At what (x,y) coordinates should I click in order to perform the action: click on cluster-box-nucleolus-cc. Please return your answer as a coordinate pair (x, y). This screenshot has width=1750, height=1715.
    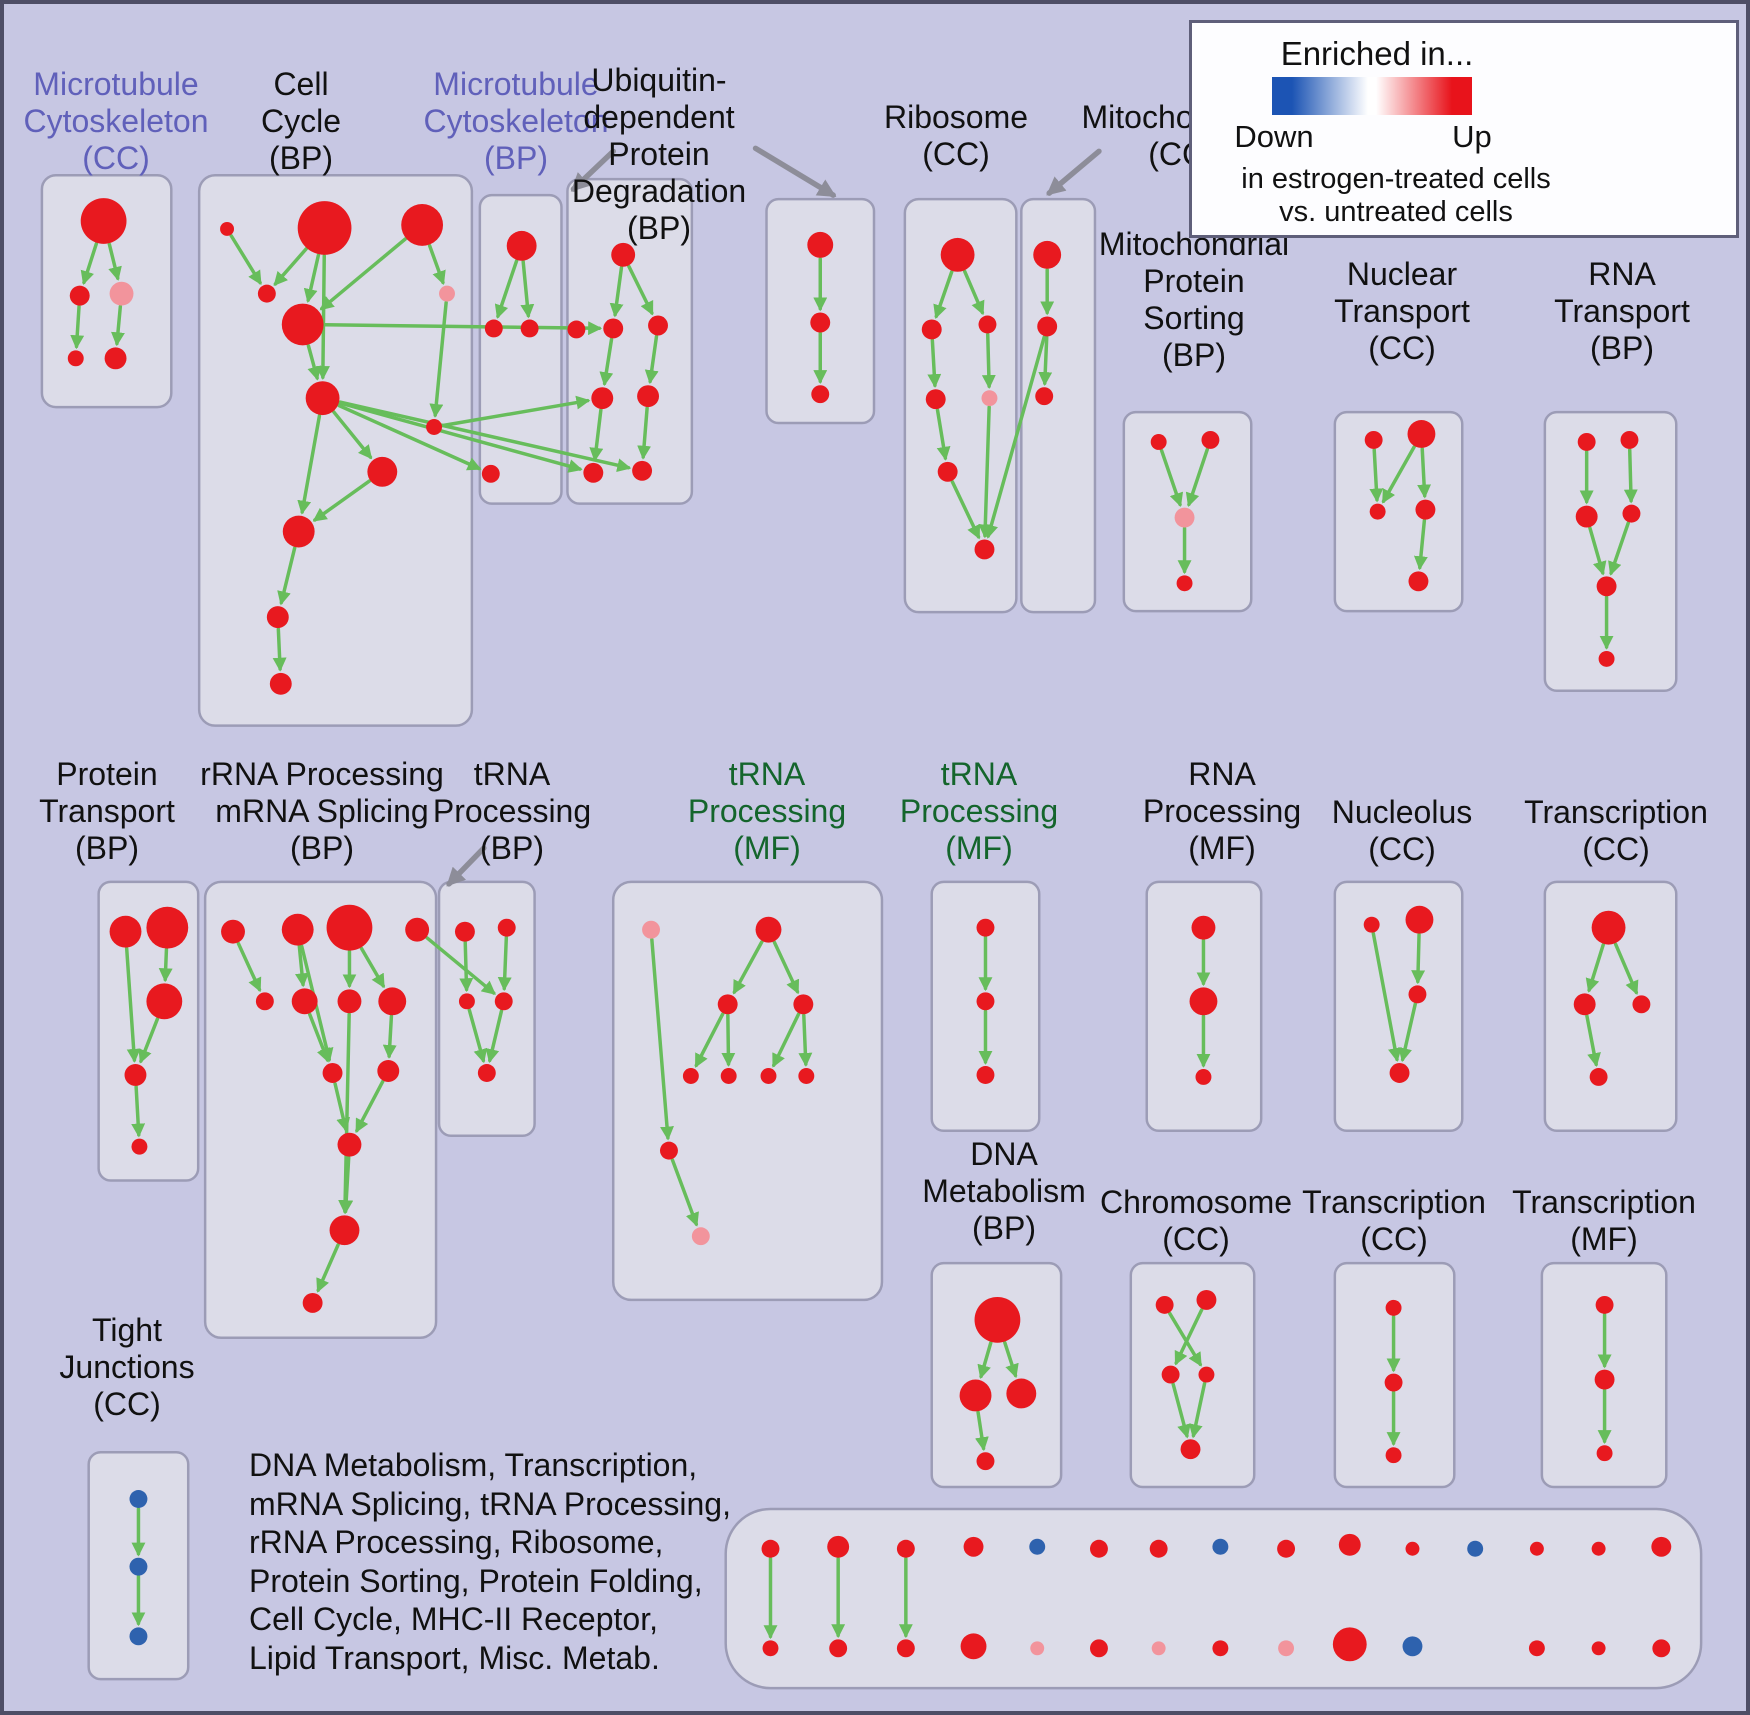
    Looking at the image, I should click on (1398, 1006).